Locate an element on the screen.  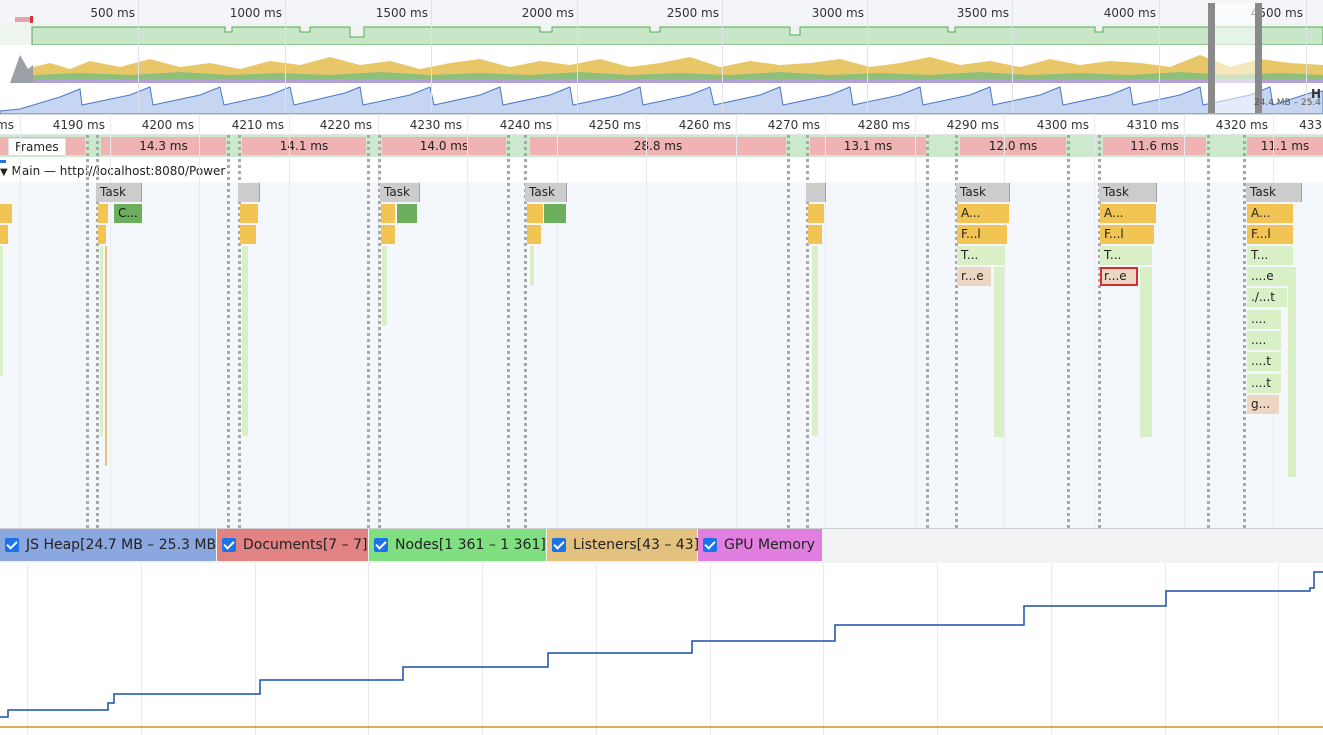
flame-event: ....e is located at coordinates (1270, 276).